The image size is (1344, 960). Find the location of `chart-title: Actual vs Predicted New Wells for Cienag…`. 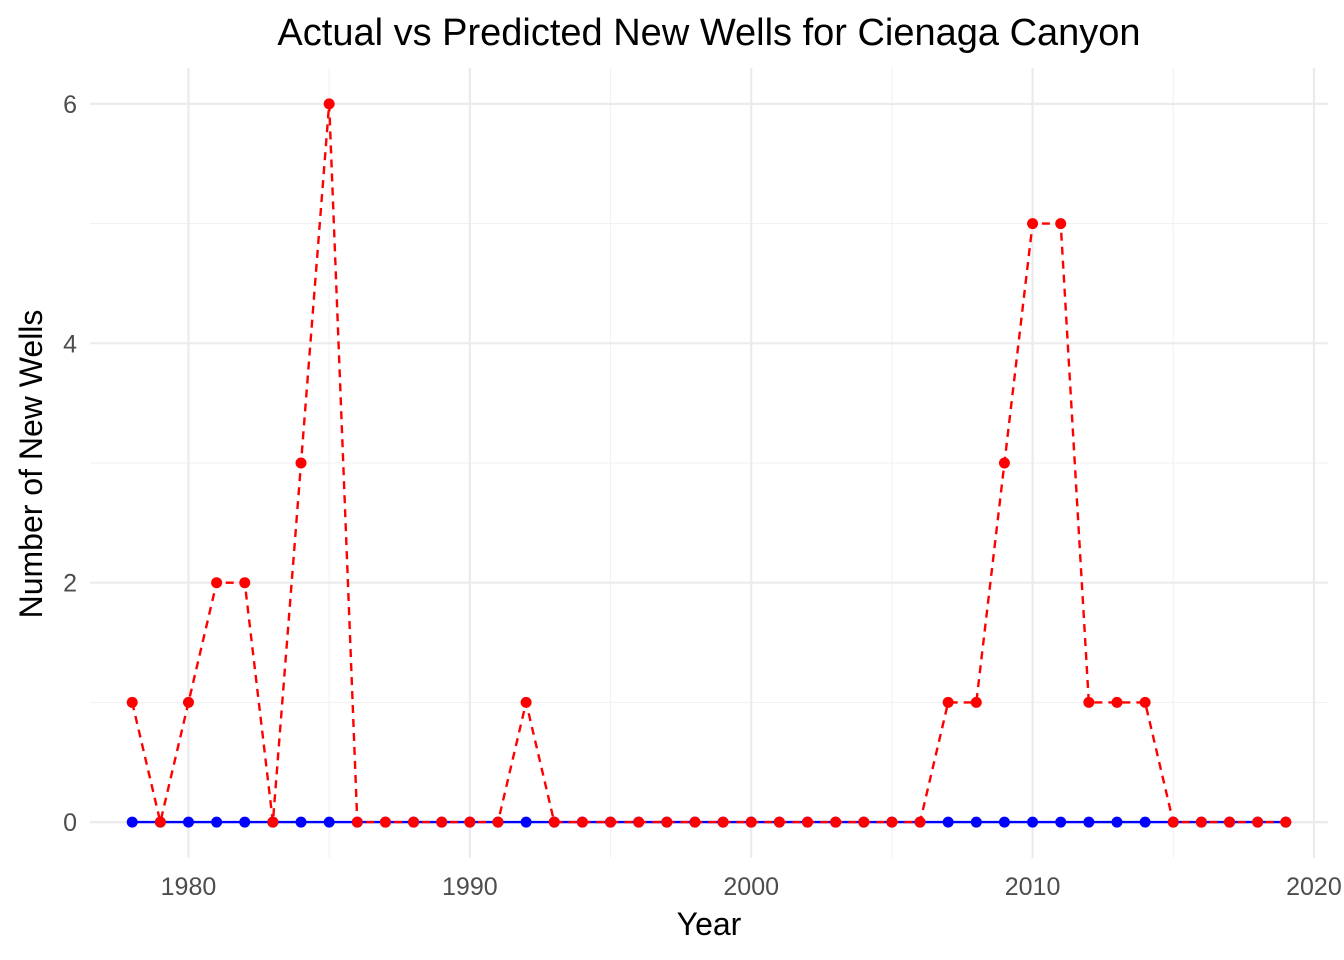

chart-title: Actual vs Predicted New Wells for Cienag… is located at coordinates (708, 33).